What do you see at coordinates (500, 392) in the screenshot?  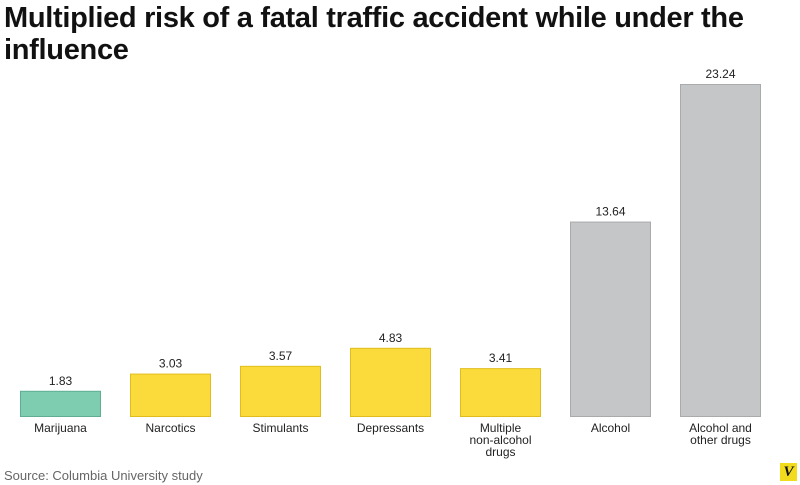 I see `bar-multiple-non-alcohol-drugs` at bounding box center [500, 392].